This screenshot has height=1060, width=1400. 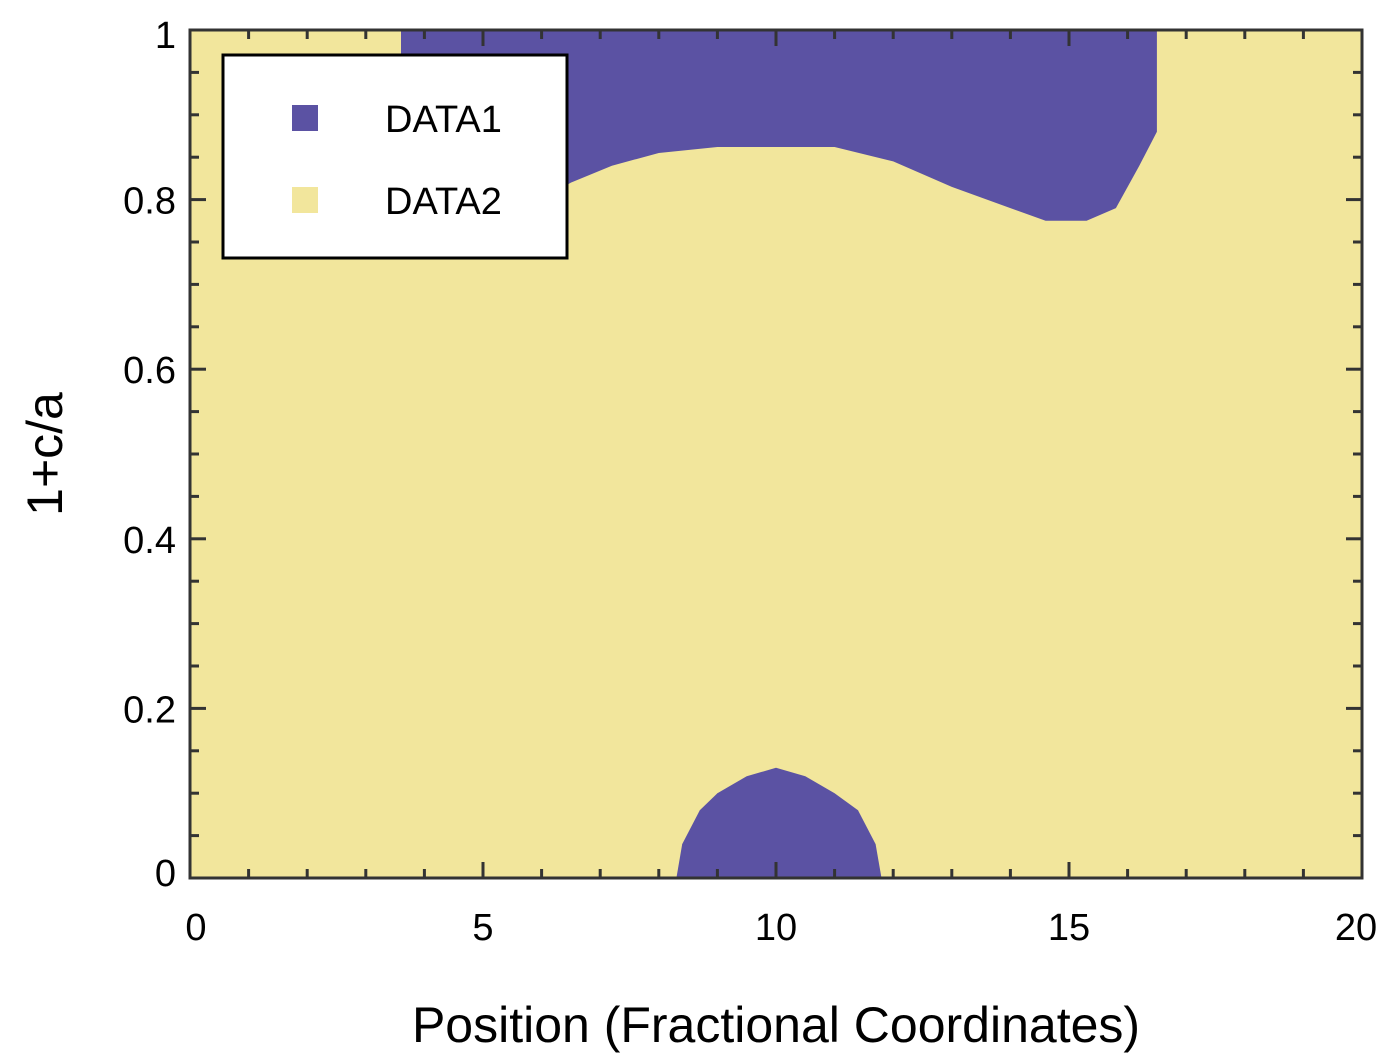 I want to click on x-tick-label: 10, so click(x=776, y=928).